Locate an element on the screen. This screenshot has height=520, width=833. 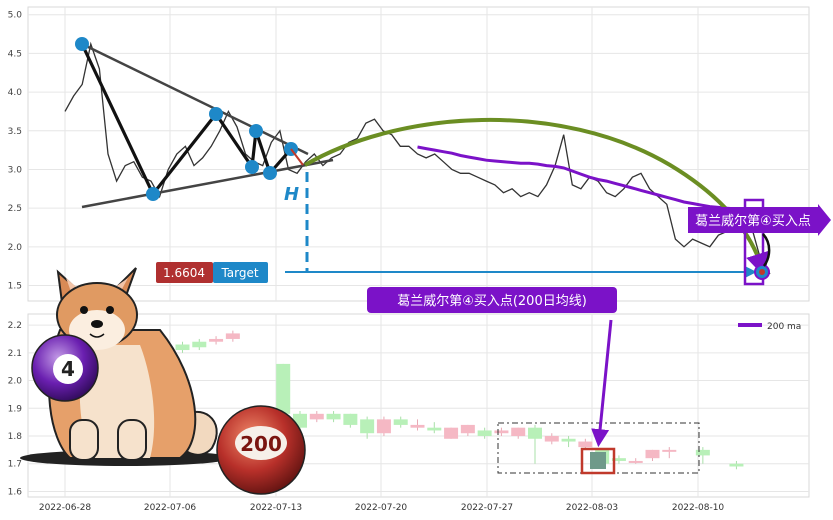
y-tick-label: 3.5 is located at coordinates (15, 132).